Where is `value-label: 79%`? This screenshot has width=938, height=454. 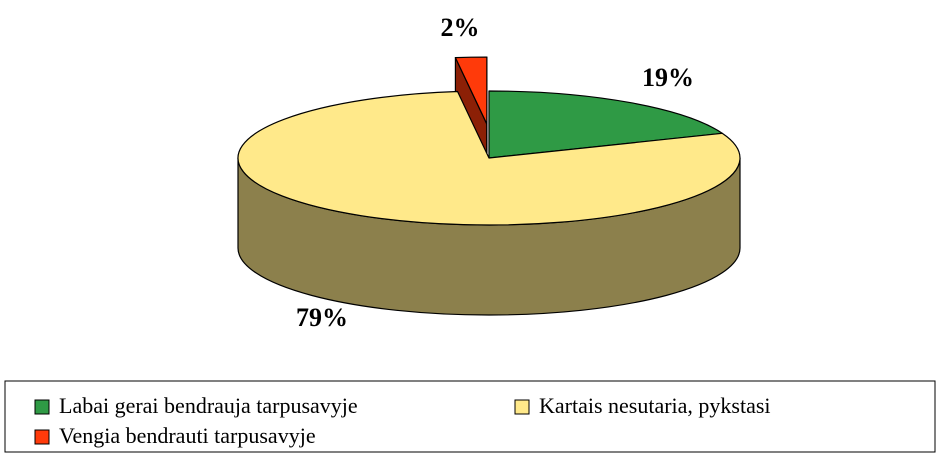 value-label: 79% is located at coordinates (322, 317).